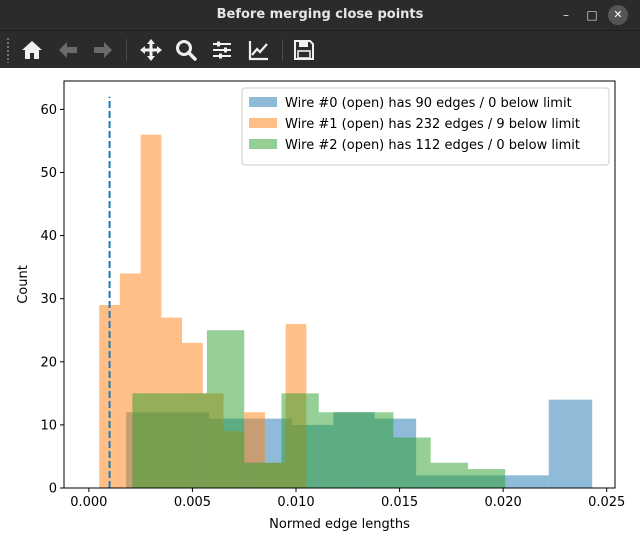 The width and height of the screenshot is (640, 551). I want to click on x-tick-label: 0.020, so click(503, 502).